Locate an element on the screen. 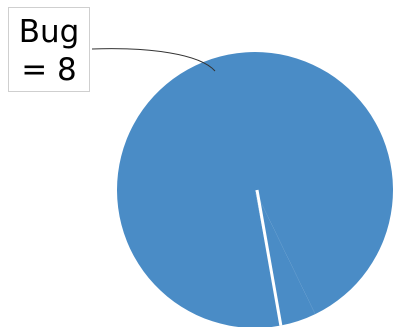 Image resolution: width=393 pixels, height=327 pixels. slice-separator is located at coordinates (269, 257).